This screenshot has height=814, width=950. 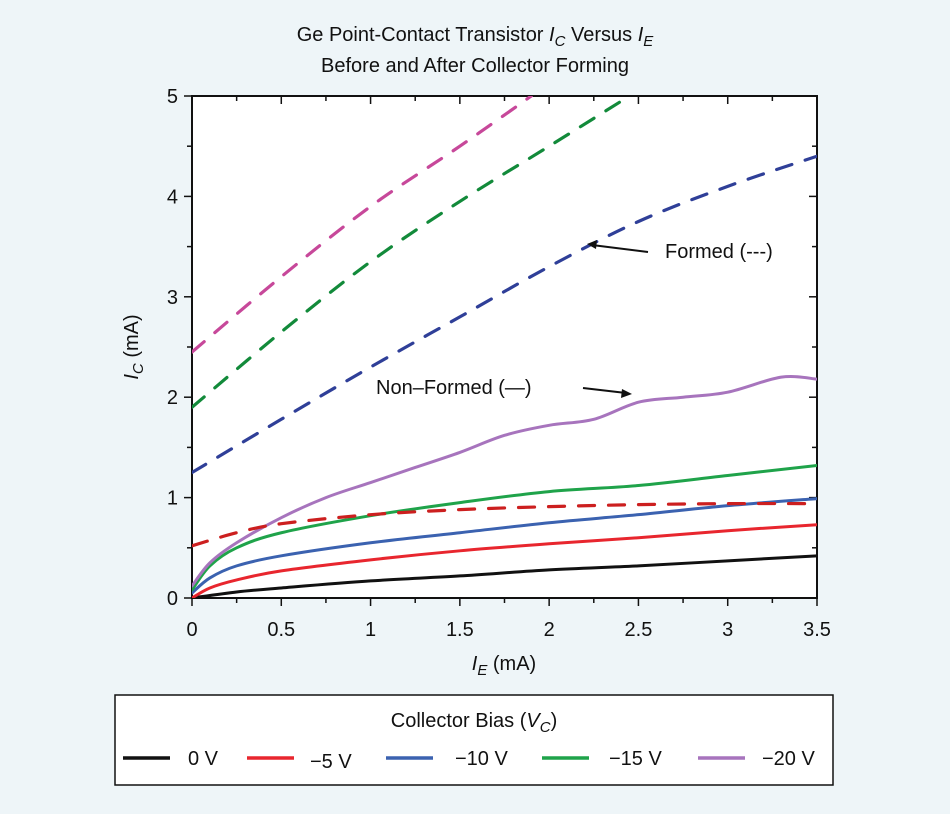 What do you see at coordinates (172, 499) in the screenshot?
I see `y-tick-label: 1` at bounding box center [172, 499].